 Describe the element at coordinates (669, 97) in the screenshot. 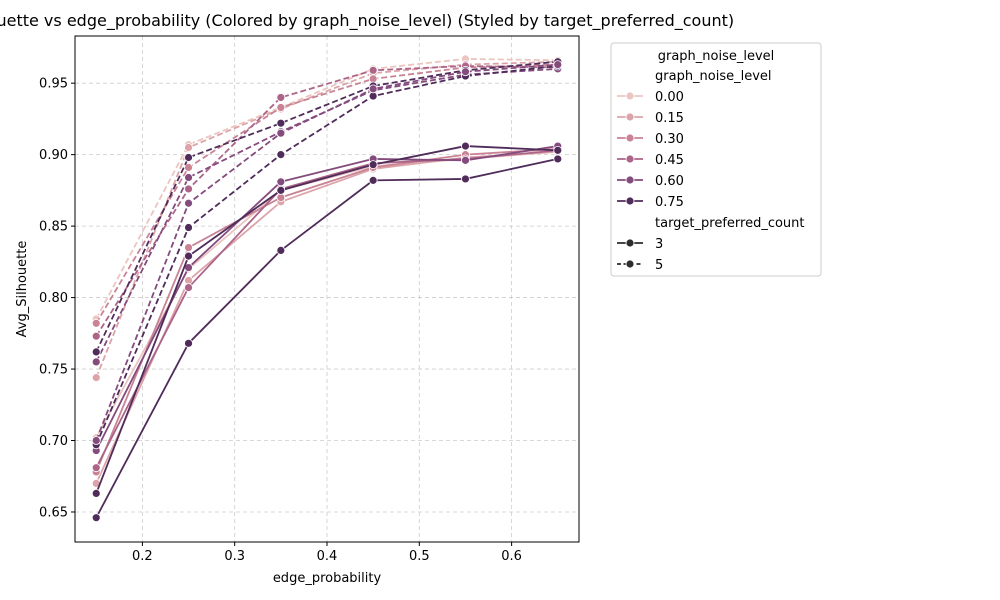

I see `legend-hue-label: 0.00` at that location.